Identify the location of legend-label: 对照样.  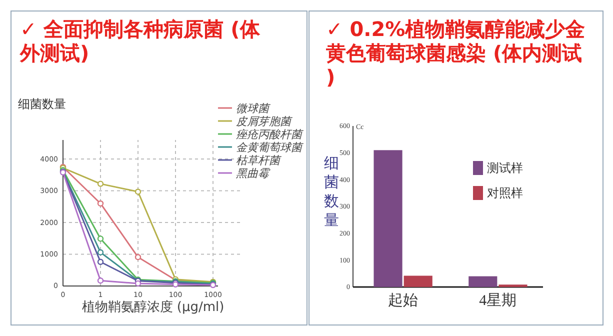
(505, 193).